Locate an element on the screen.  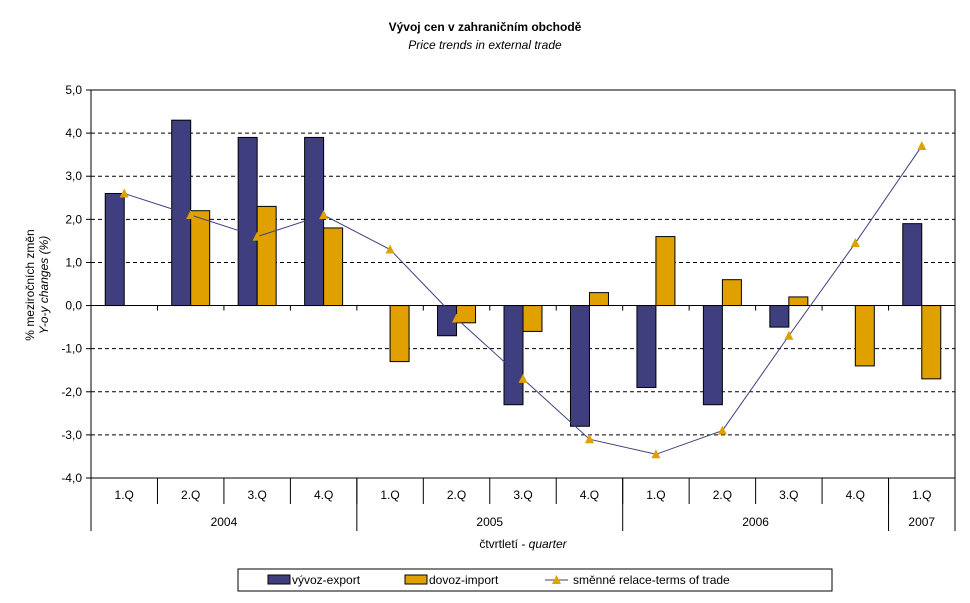
chart-title: Vývoj cen v zahraničním obchodě is located at coordinates (485, 27).